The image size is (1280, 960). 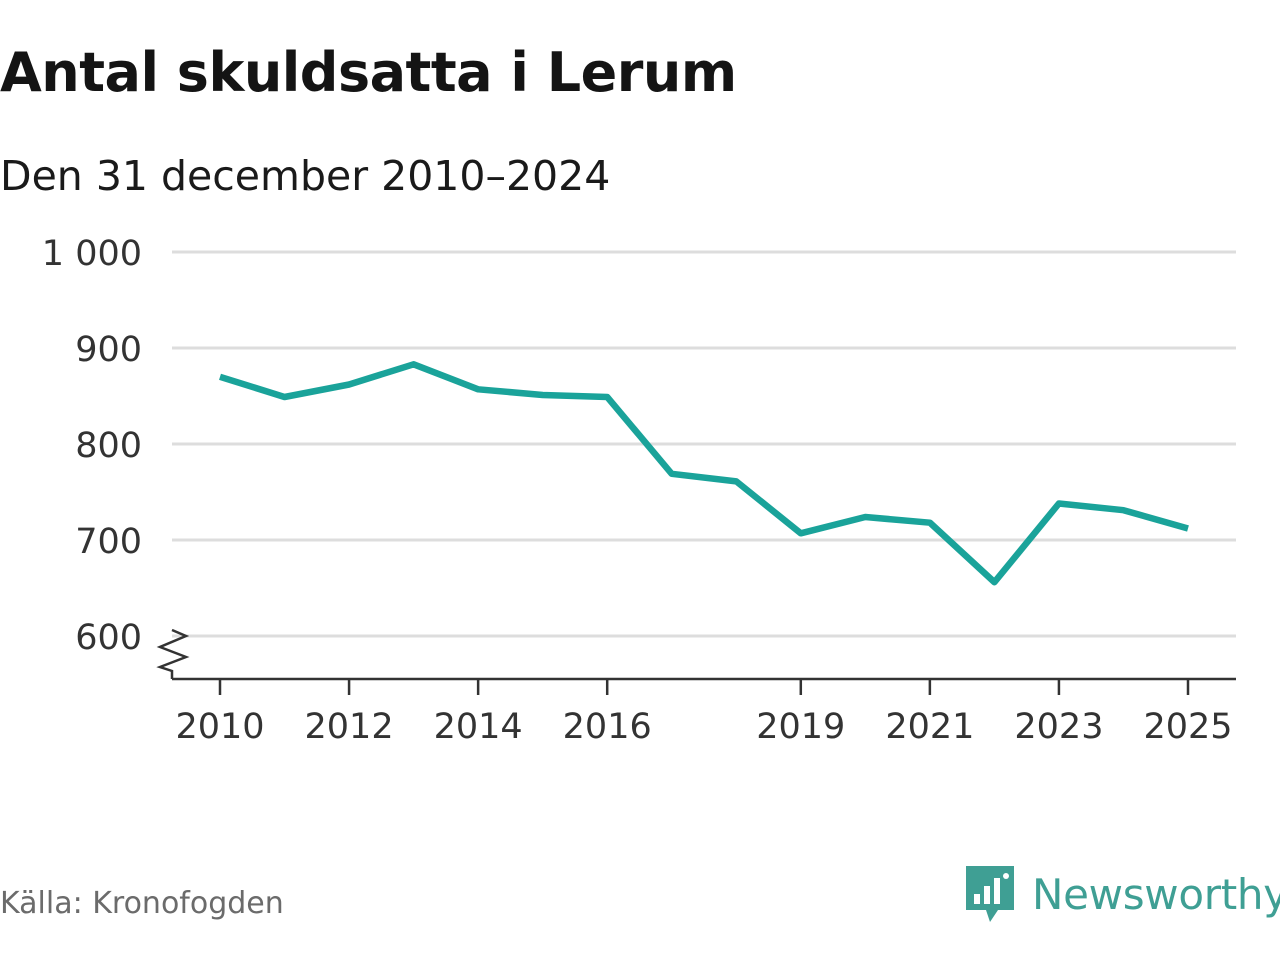 I want to click on y-axis-break, so click(x=173, y=653).